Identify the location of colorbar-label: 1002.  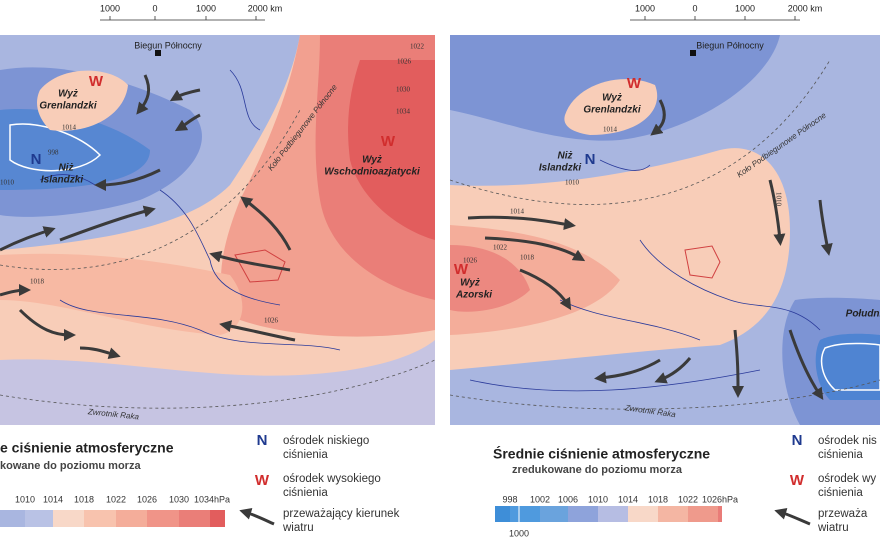
(540, 499).